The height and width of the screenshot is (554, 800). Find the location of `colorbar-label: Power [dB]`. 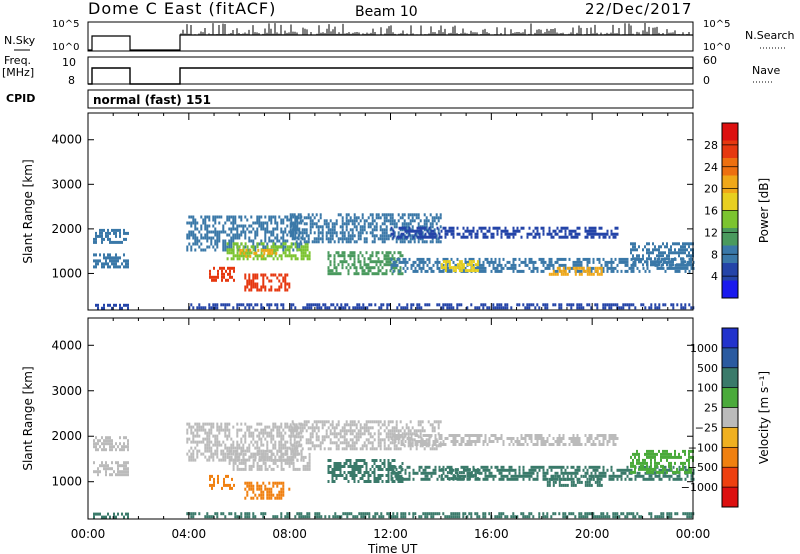

colorbar-label: Power [dB] is located at coordinates (764, 210).